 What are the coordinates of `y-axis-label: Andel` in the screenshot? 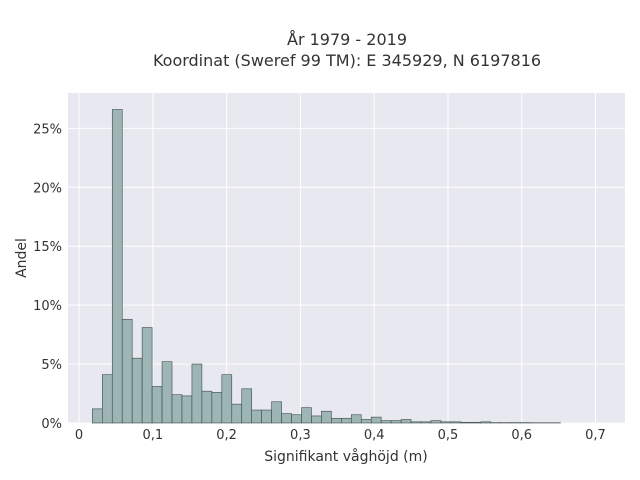 It's located at (22, 258).